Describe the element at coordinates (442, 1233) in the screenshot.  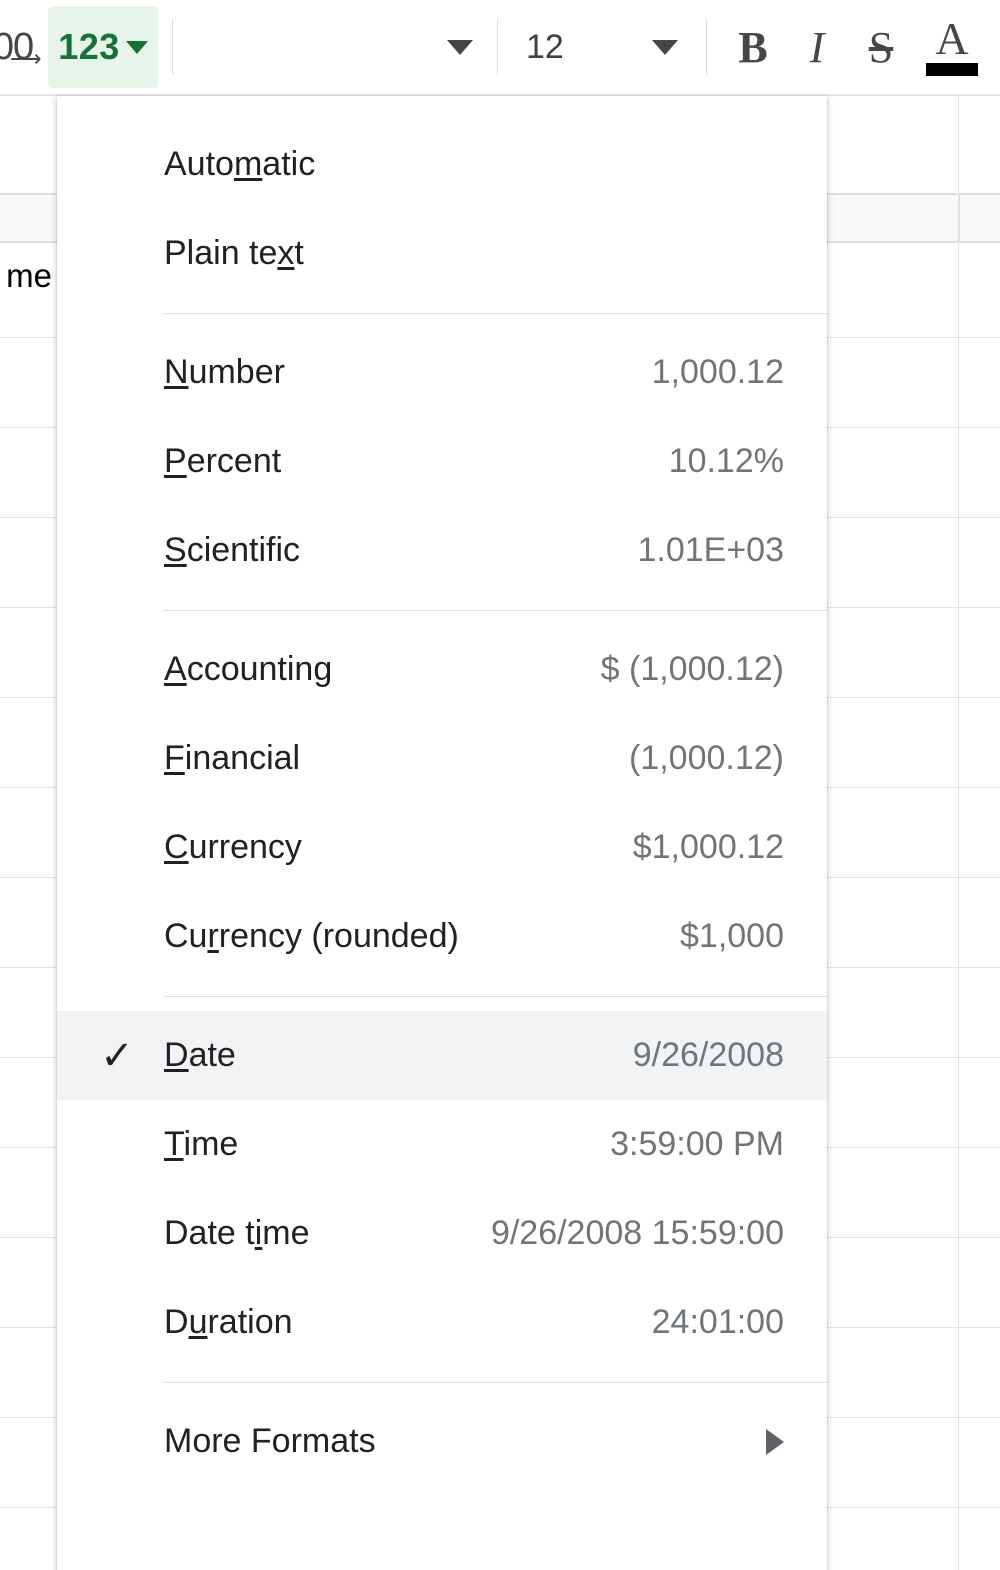
I see `menu-item-date-time: Date time 9/26/2008 15:59:00` at that location.